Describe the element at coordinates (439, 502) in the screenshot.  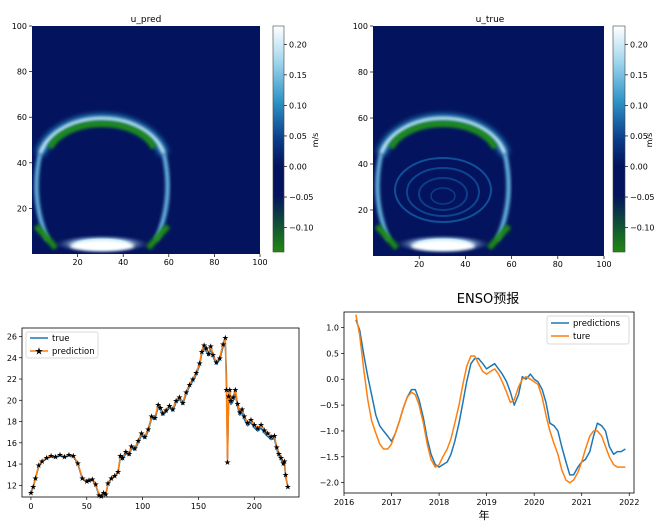
I see `x-tick-label: 2018` at that location.